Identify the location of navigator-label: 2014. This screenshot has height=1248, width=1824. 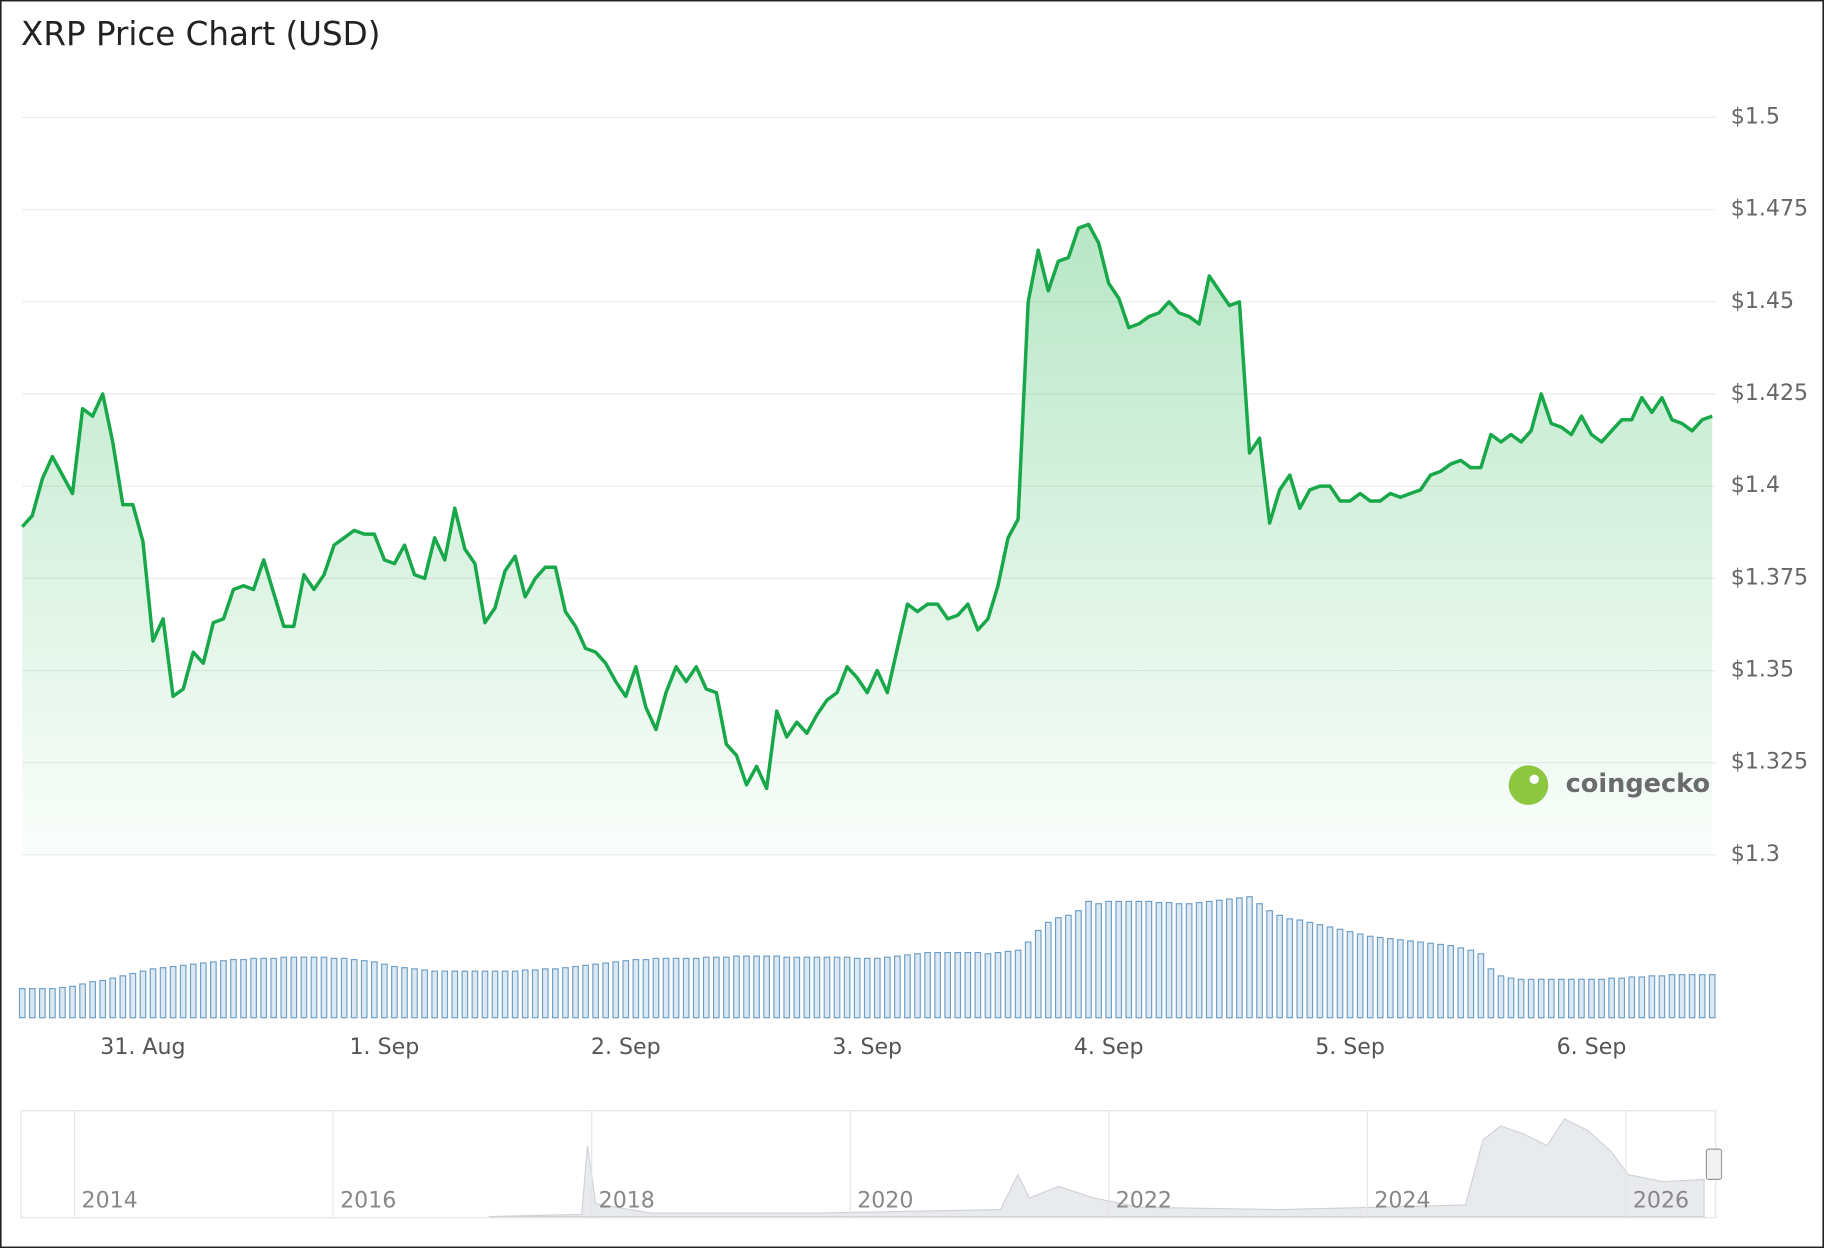
(110, 1200).